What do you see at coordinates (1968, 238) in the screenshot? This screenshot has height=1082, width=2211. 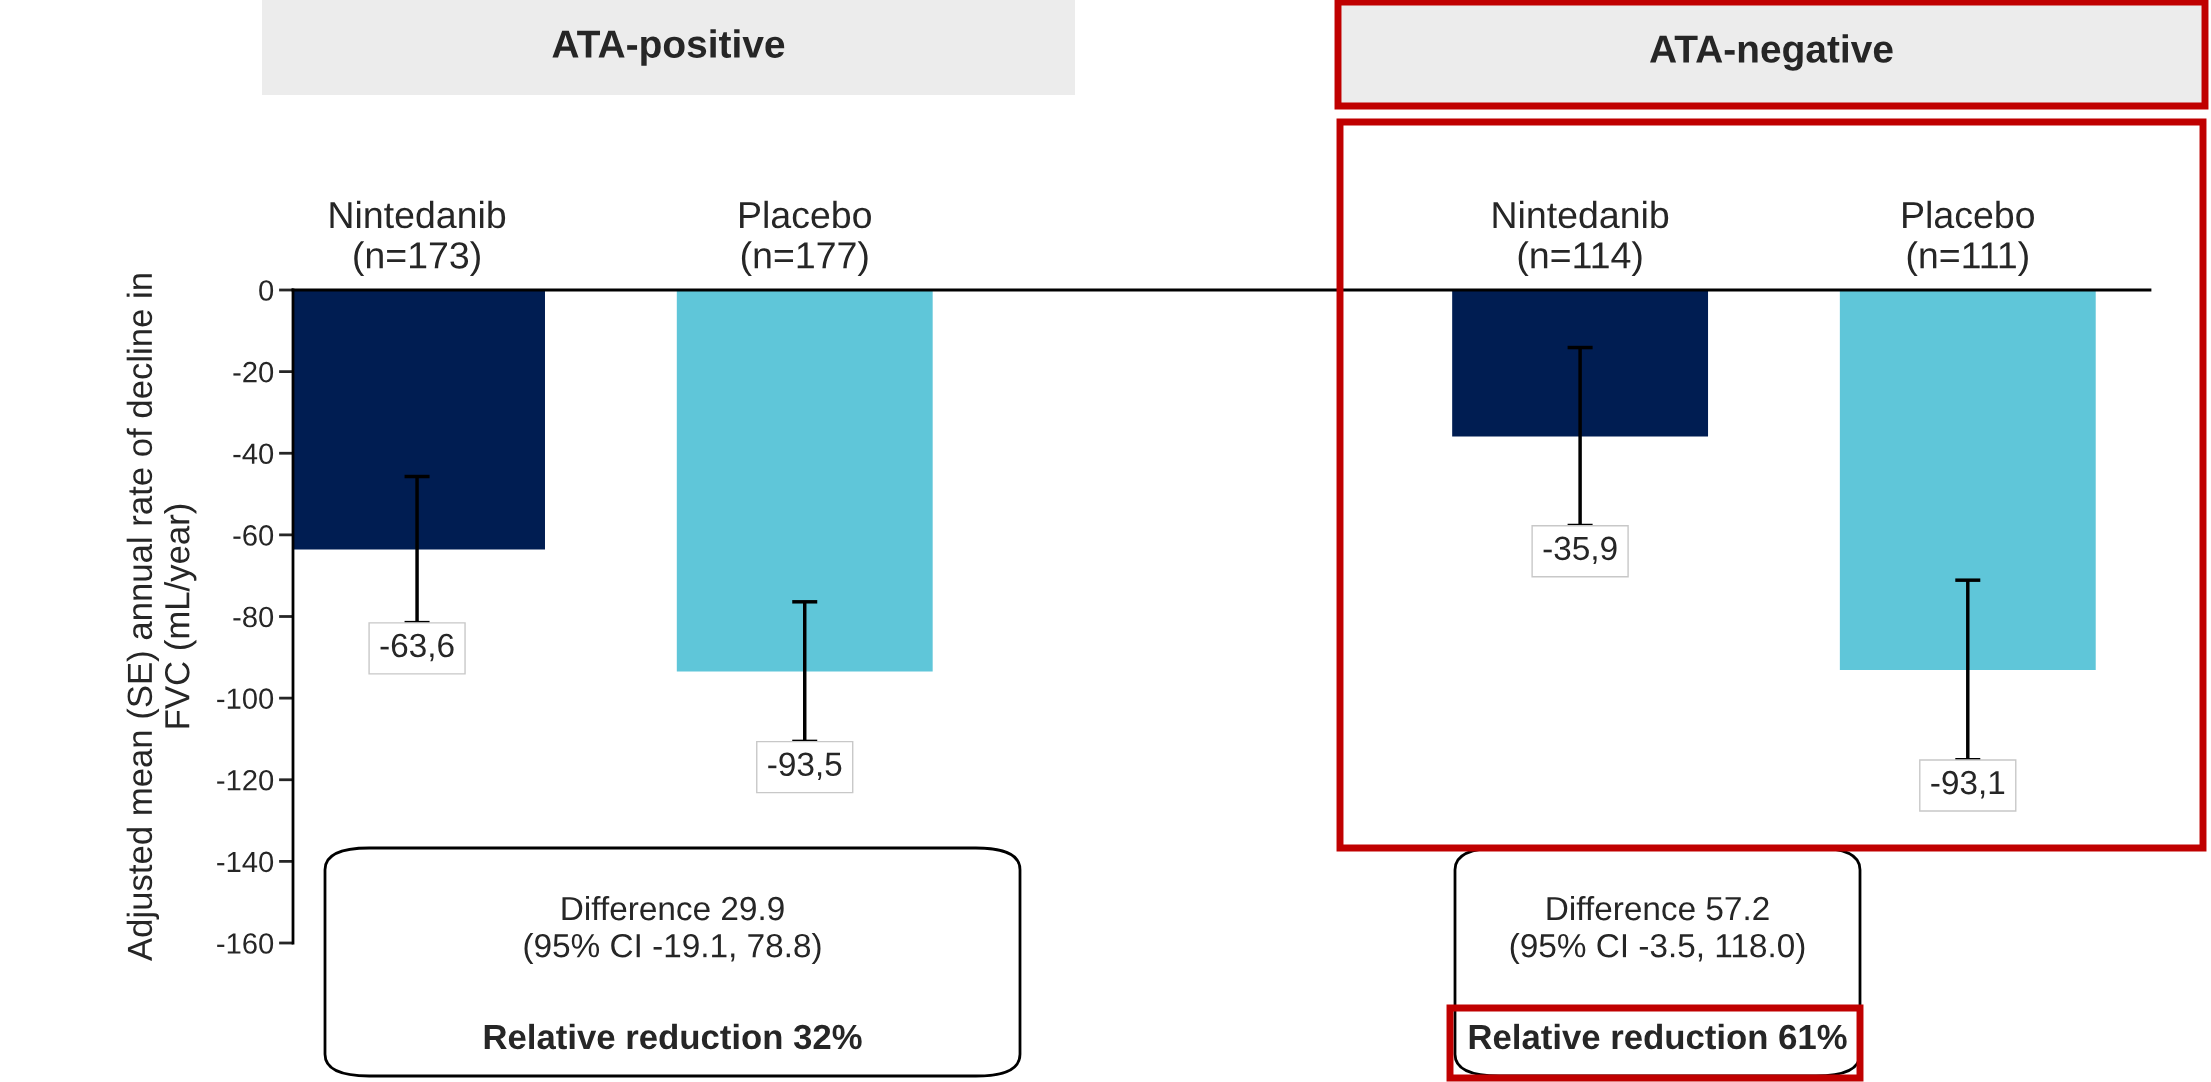 I see `x-tick-label: Placebo (n=111)` at bounding box center [1968, 238].